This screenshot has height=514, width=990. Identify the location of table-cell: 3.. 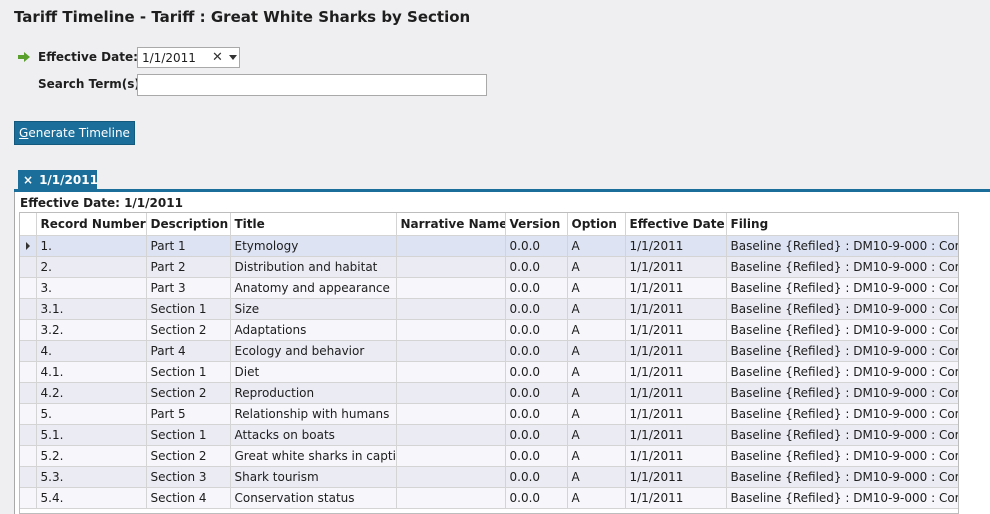
(91, 288).